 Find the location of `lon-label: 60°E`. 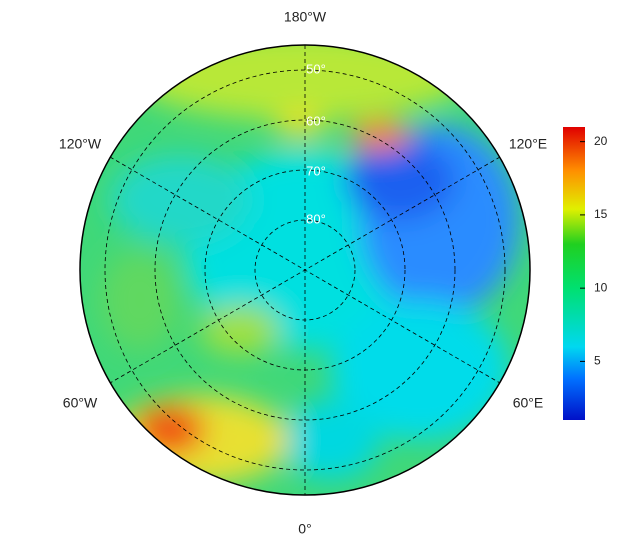

lon-label: 60°E is located at coordinates (528, 403).